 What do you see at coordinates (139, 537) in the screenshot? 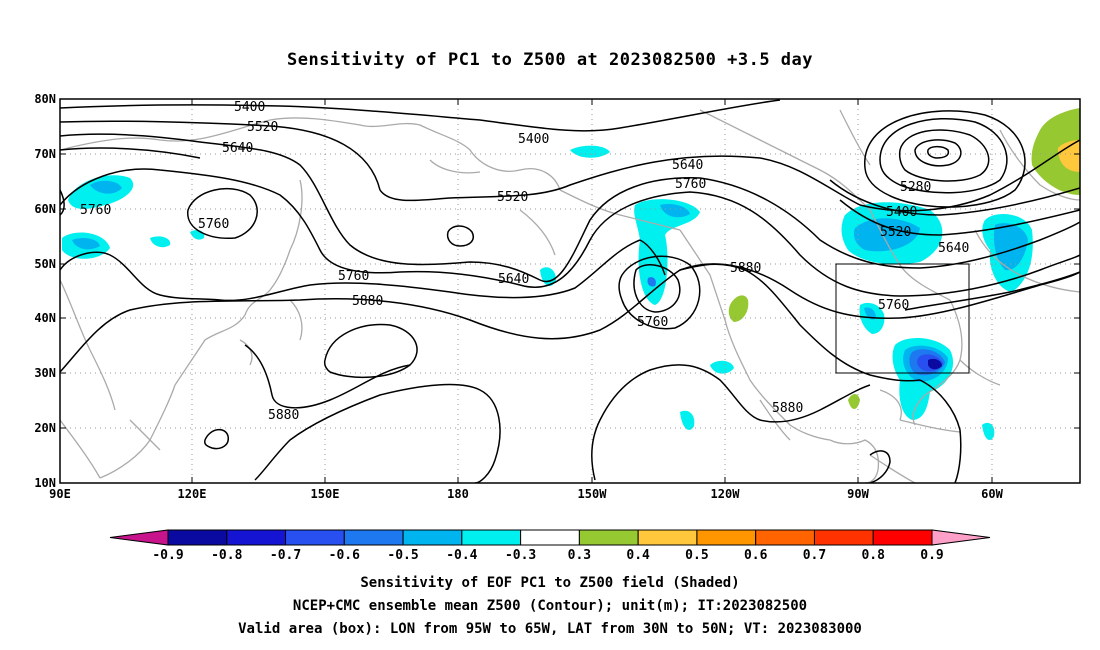
I see `colorbar-low-arrow` at bounding box center [139, 537].